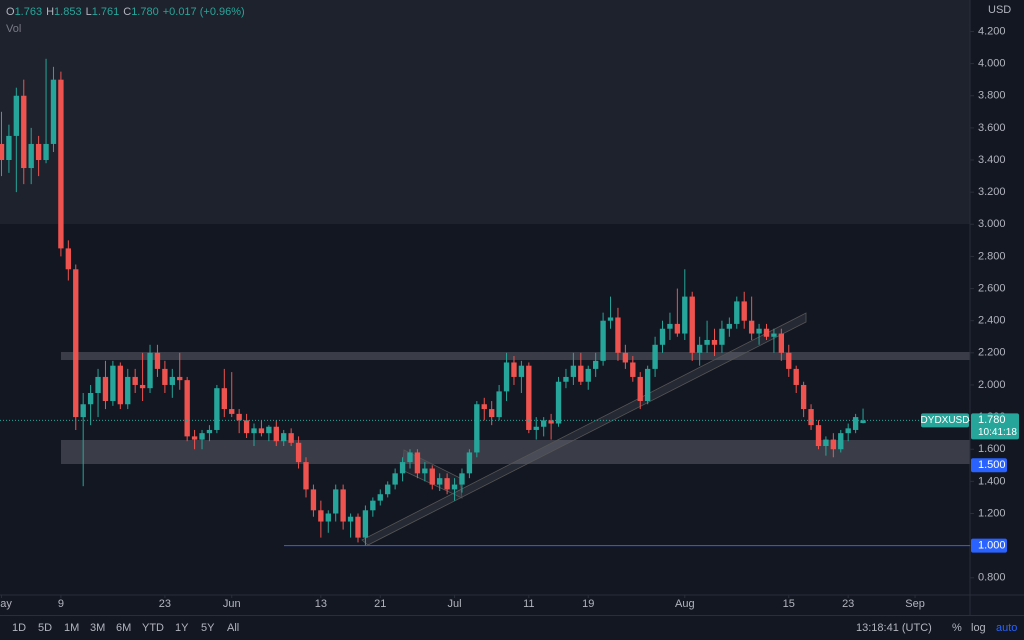  Describe the element at coordinates (50, 12) in the screenshot. I see `legend-key: H` at that location.